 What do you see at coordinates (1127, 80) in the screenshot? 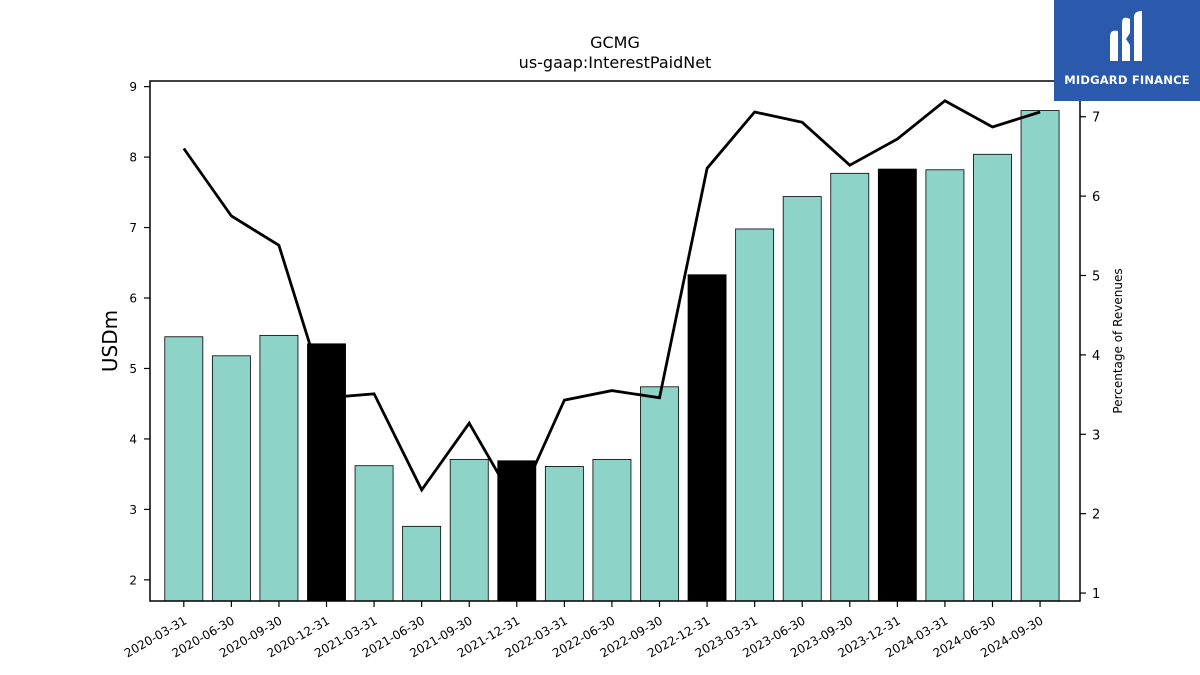
I see `brand-name: MIDGARD FINANCE` at bounding box center [1127, 80].